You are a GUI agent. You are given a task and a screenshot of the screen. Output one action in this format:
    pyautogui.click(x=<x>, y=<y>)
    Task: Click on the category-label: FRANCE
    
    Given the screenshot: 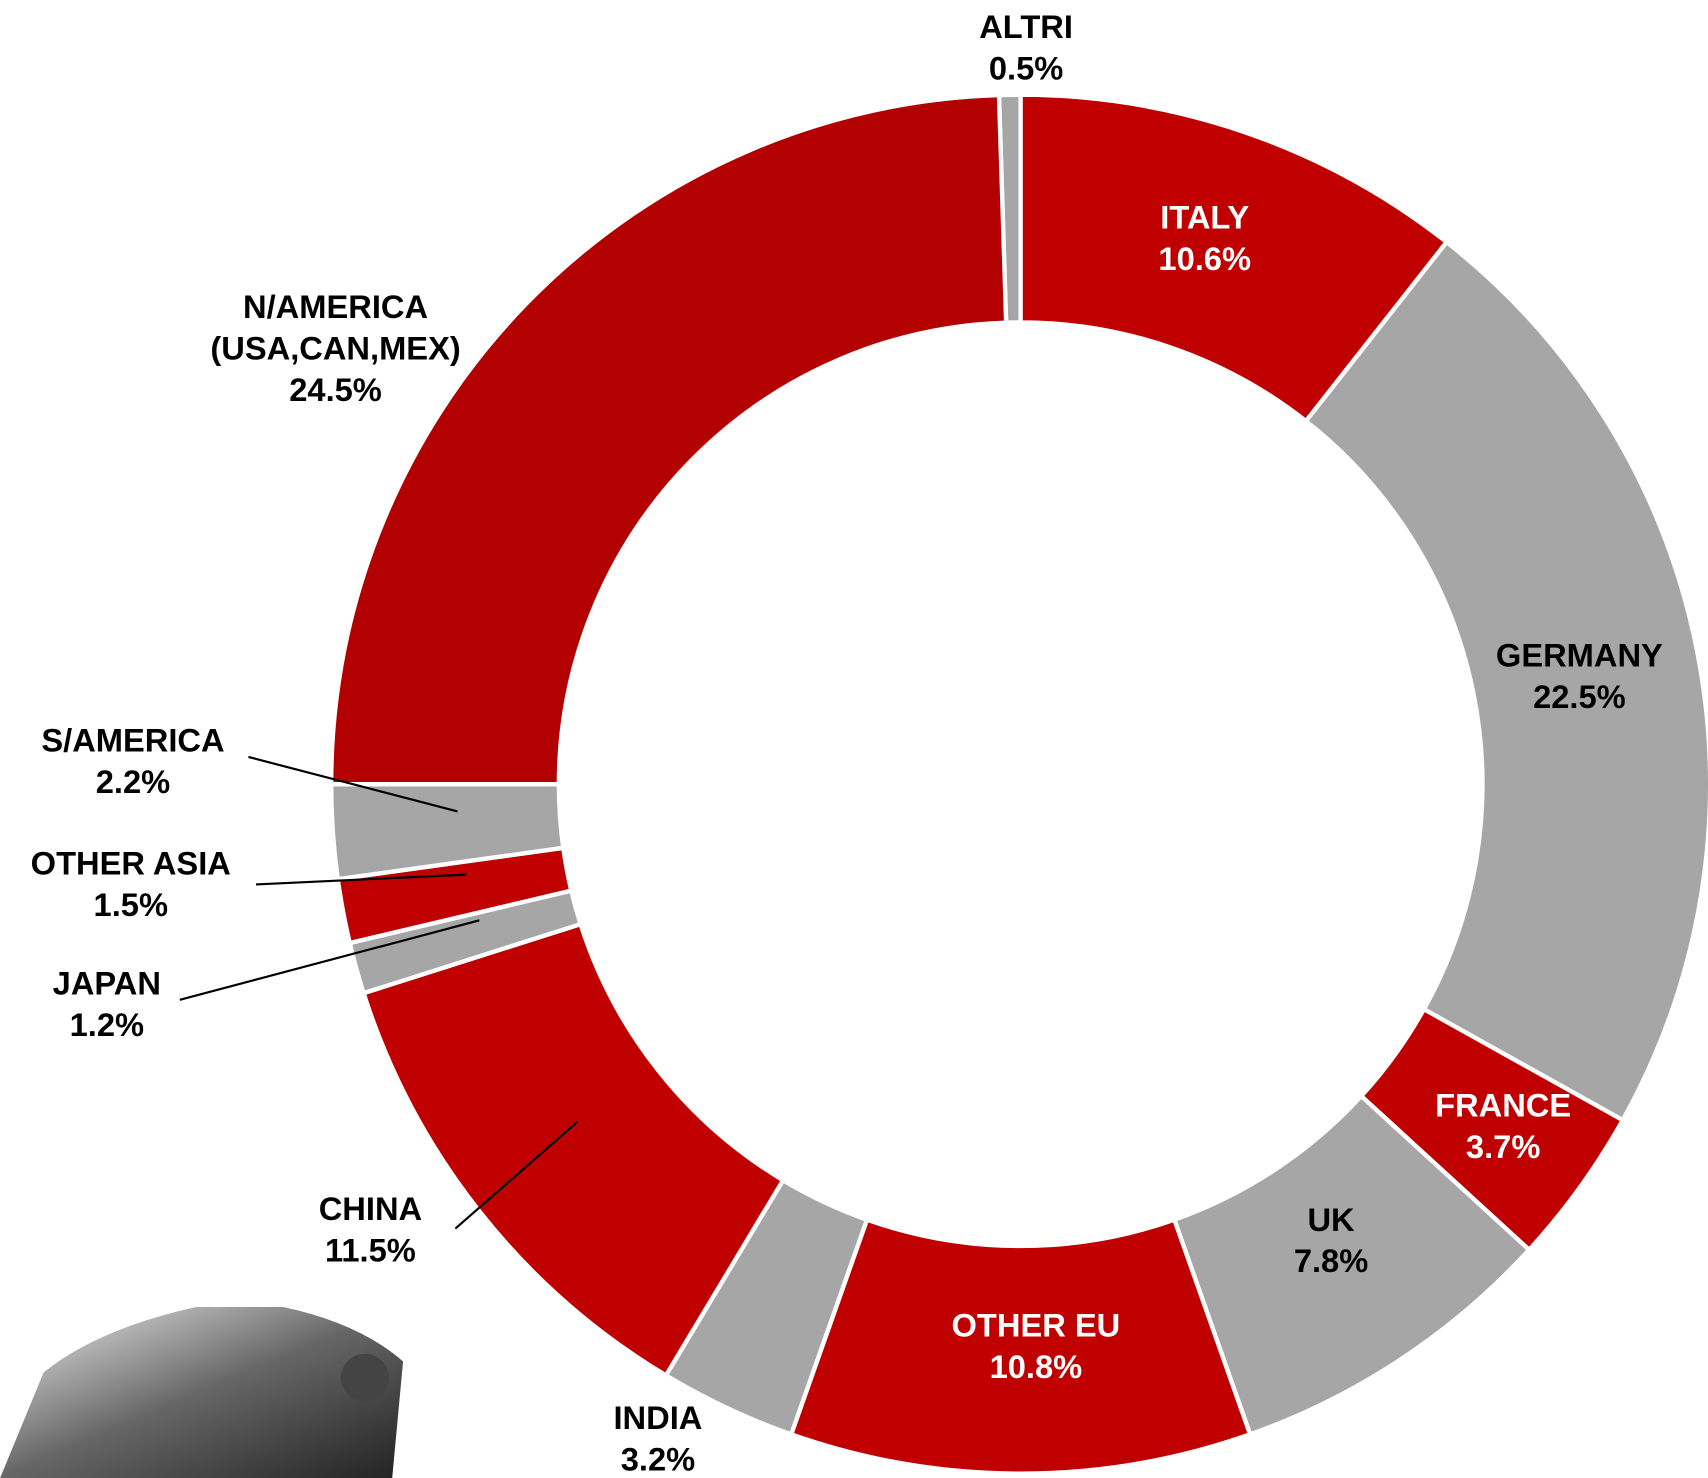 What is the action you would take?
    pyautogui.click(x=1503, y=1104)
    